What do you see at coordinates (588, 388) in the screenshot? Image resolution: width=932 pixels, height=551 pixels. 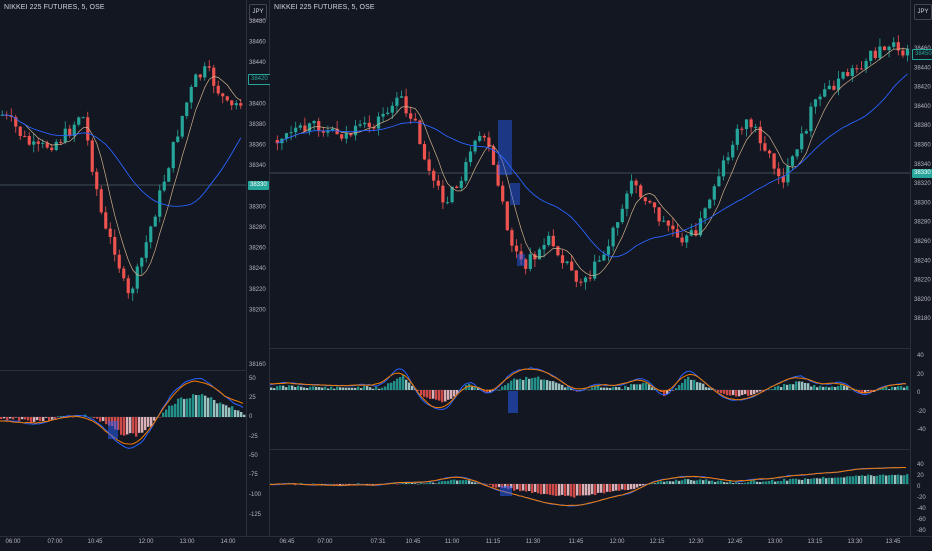 I see `right-osc1-signal-orange-line` at bounding box center [588, 388].